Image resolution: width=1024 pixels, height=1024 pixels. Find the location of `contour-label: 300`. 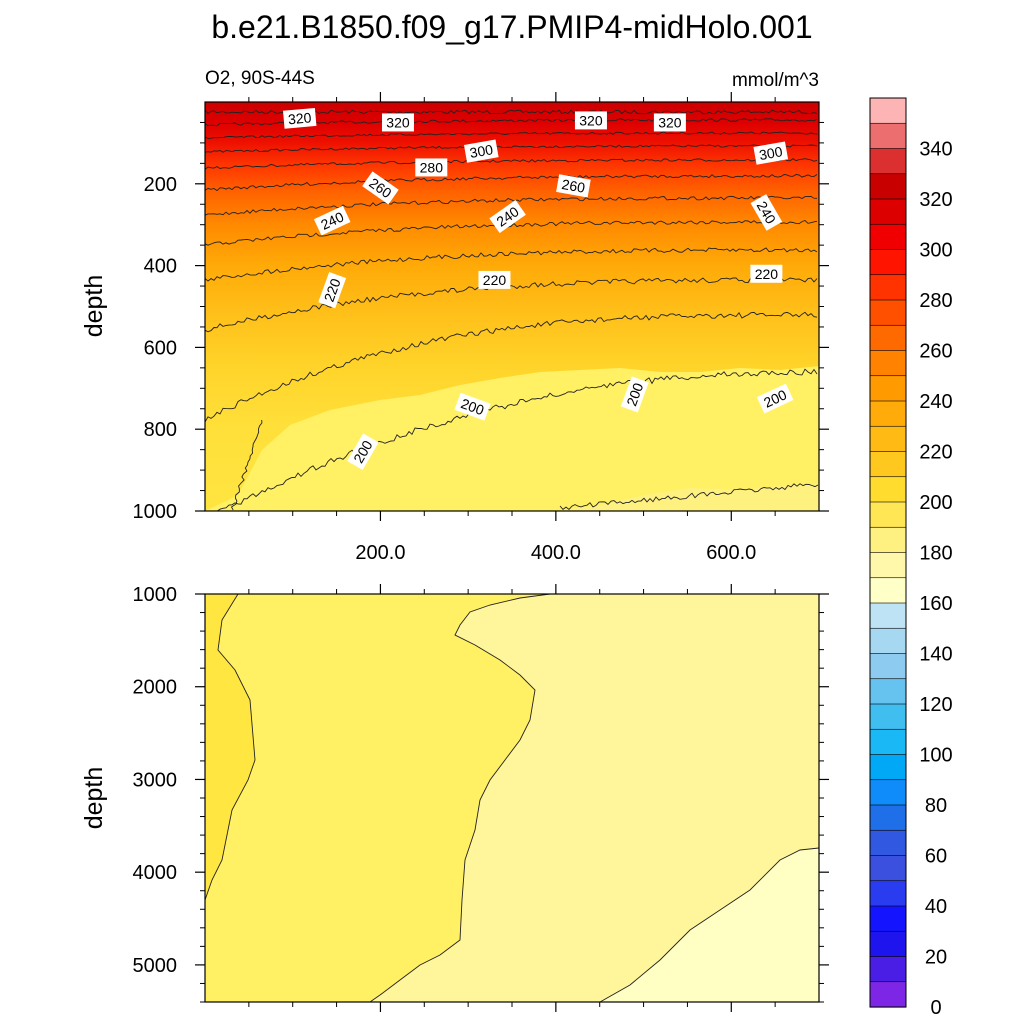

contour-label: 300 is located at coordinates (771, 153).